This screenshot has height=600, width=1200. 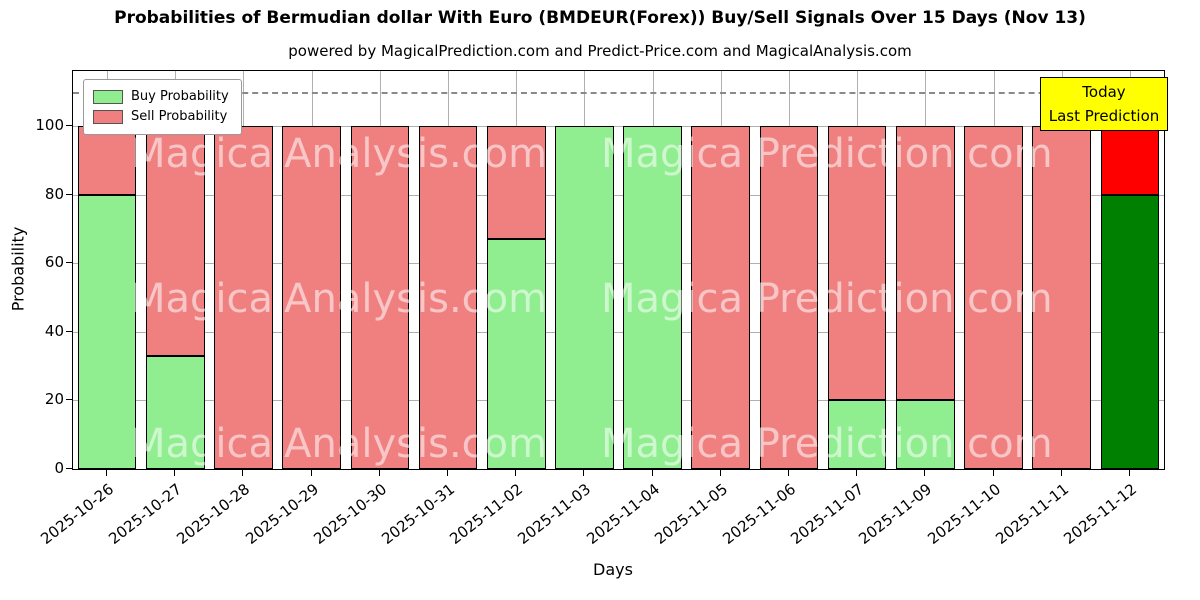 I want to click on legend-buy-label: Buy Probability, so click(x=180, y=96).